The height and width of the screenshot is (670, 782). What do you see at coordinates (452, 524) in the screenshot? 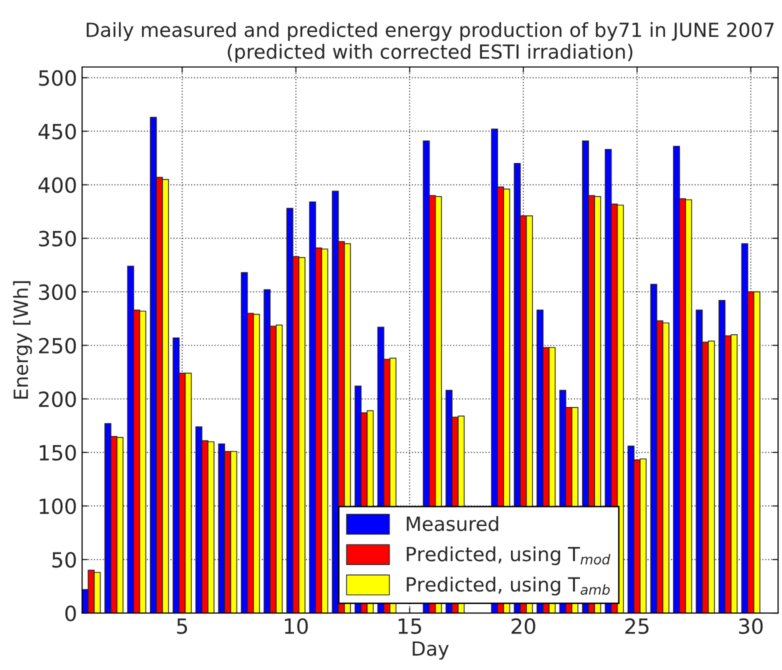
I see `legend-label: Measured` at bounding box center [452, 524].